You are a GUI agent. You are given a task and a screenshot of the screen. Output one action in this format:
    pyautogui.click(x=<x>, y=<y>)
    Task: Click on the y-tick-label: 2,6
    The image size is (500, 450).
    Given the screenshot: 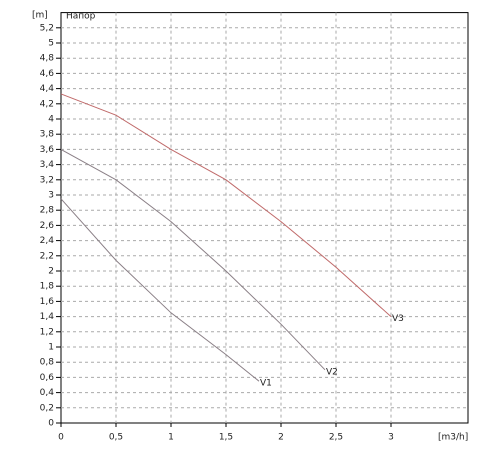 What is the action you would take?
    pyautogui.click(x=47, y=226)
    